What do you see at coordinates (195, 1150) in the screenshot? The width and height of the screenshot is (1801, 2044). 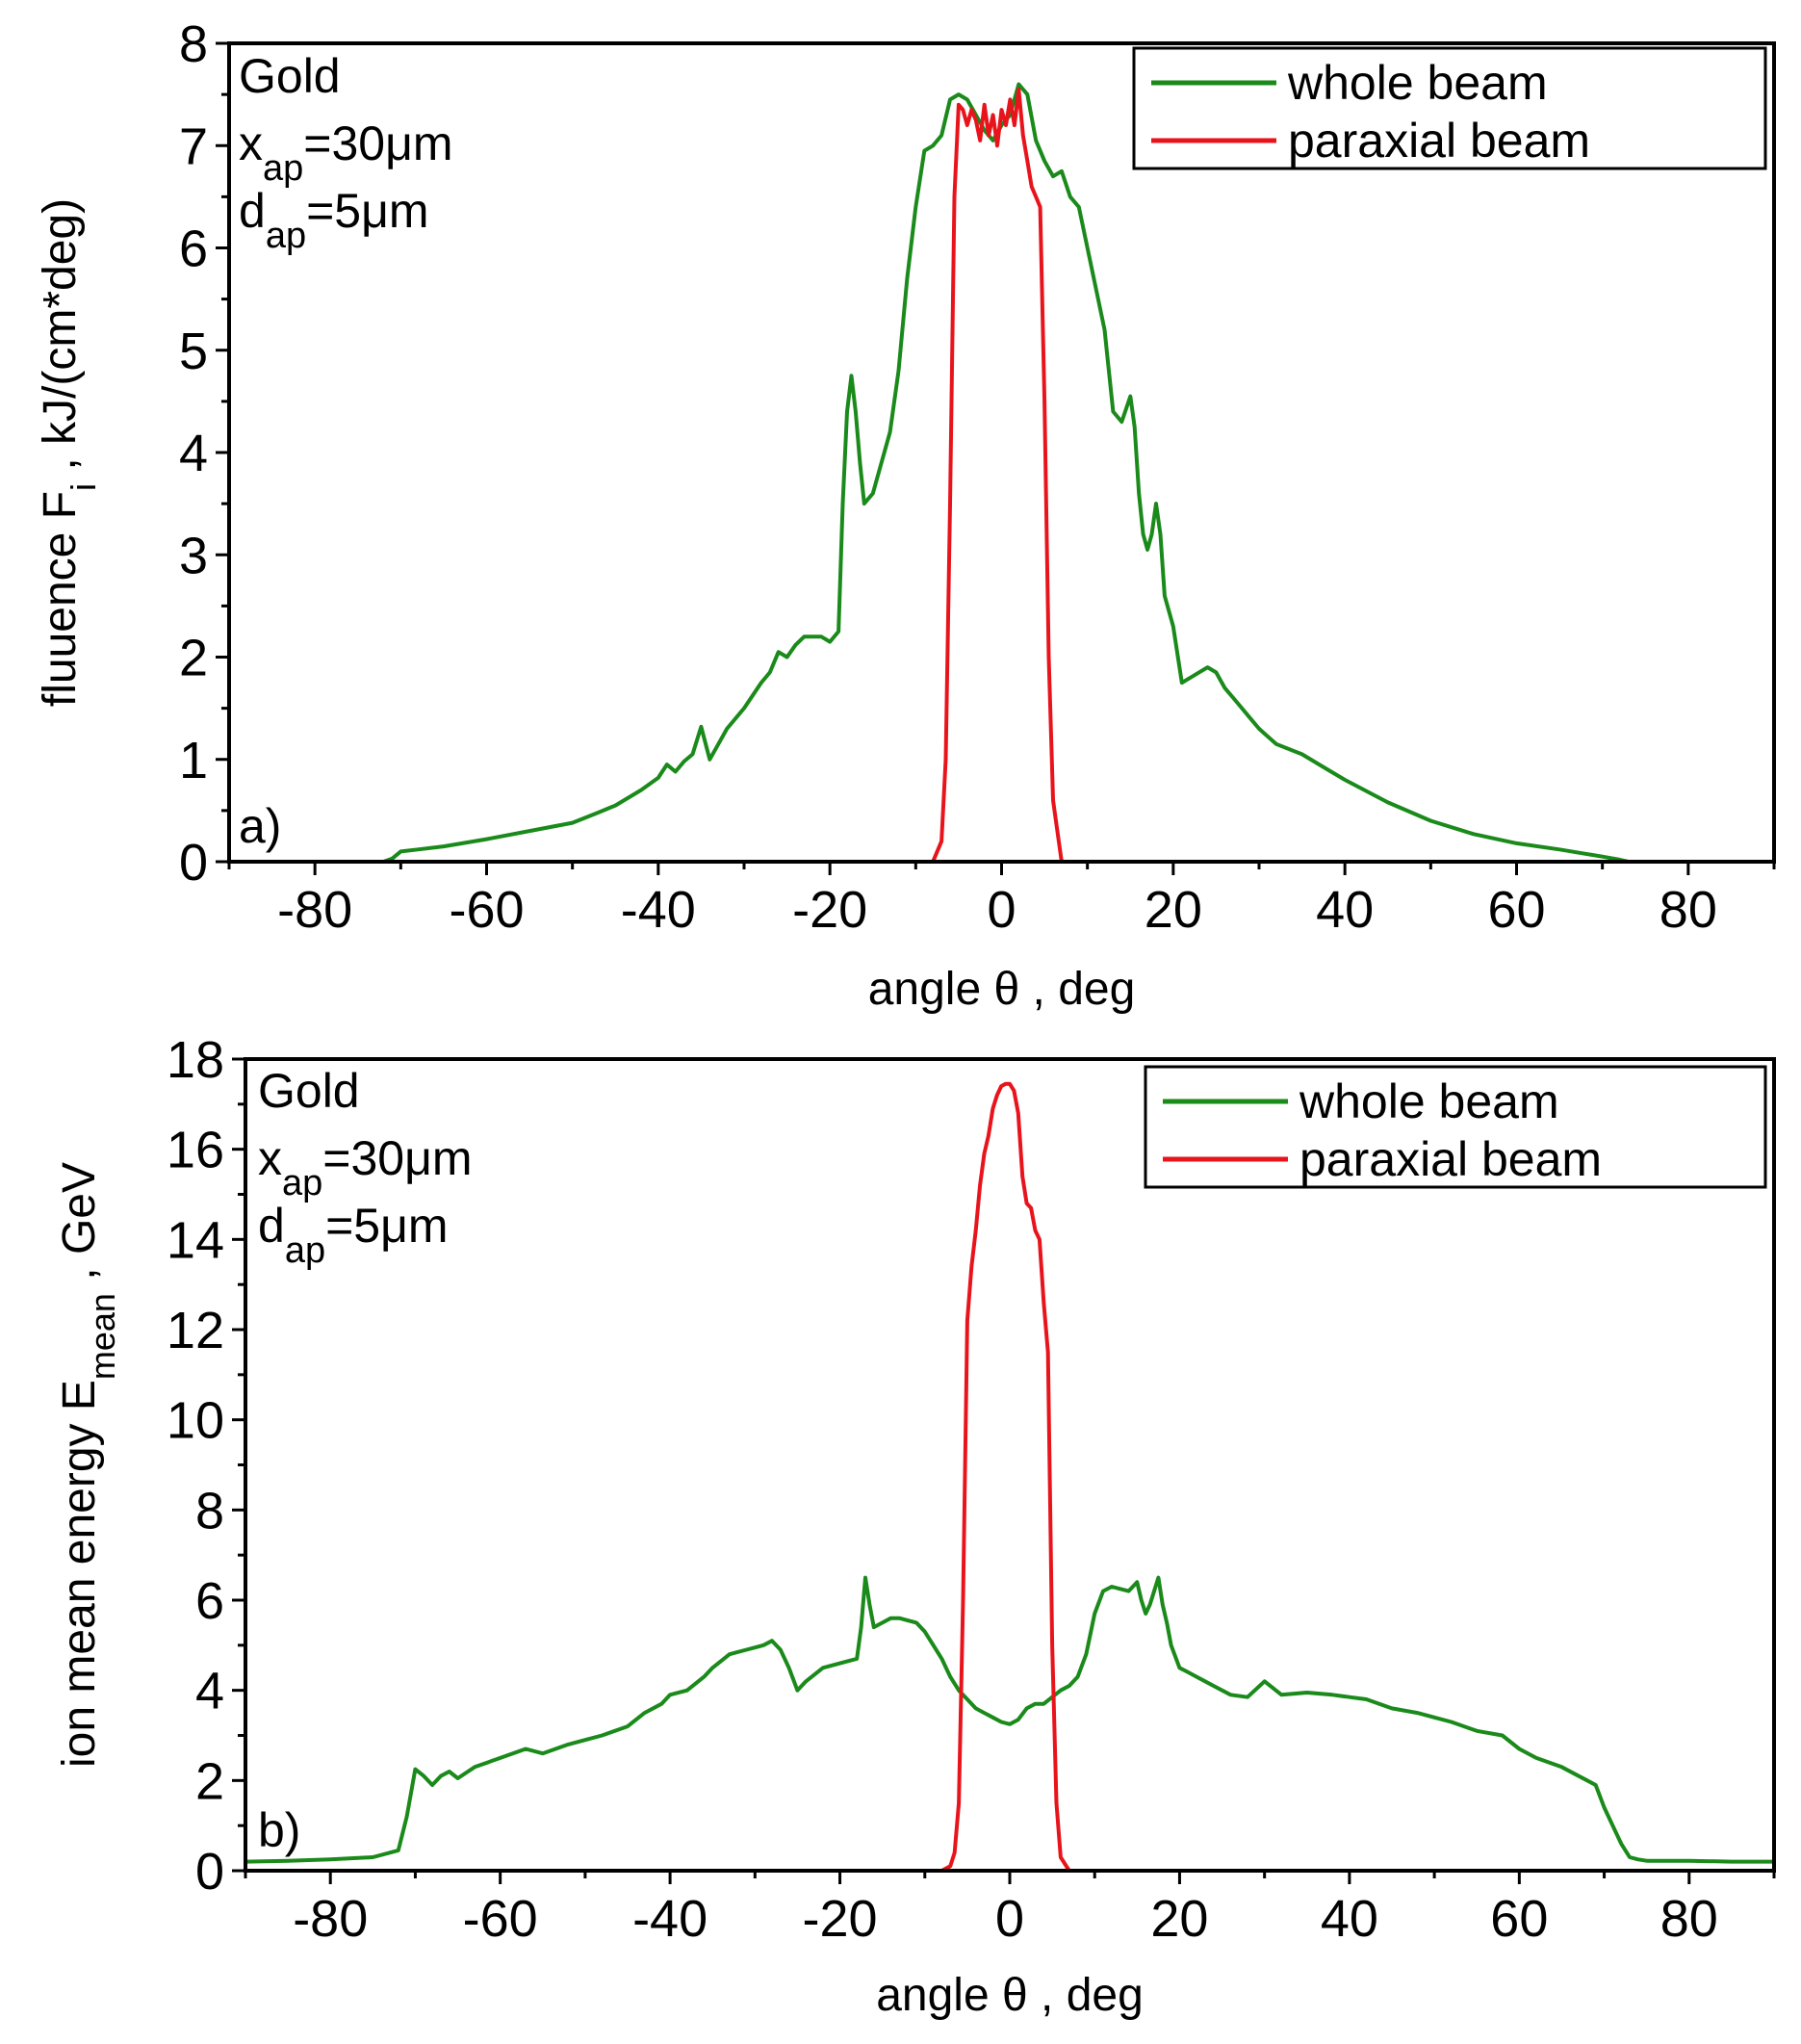 I see `y-tick-label: 16` at bounding box center [195, 1150].